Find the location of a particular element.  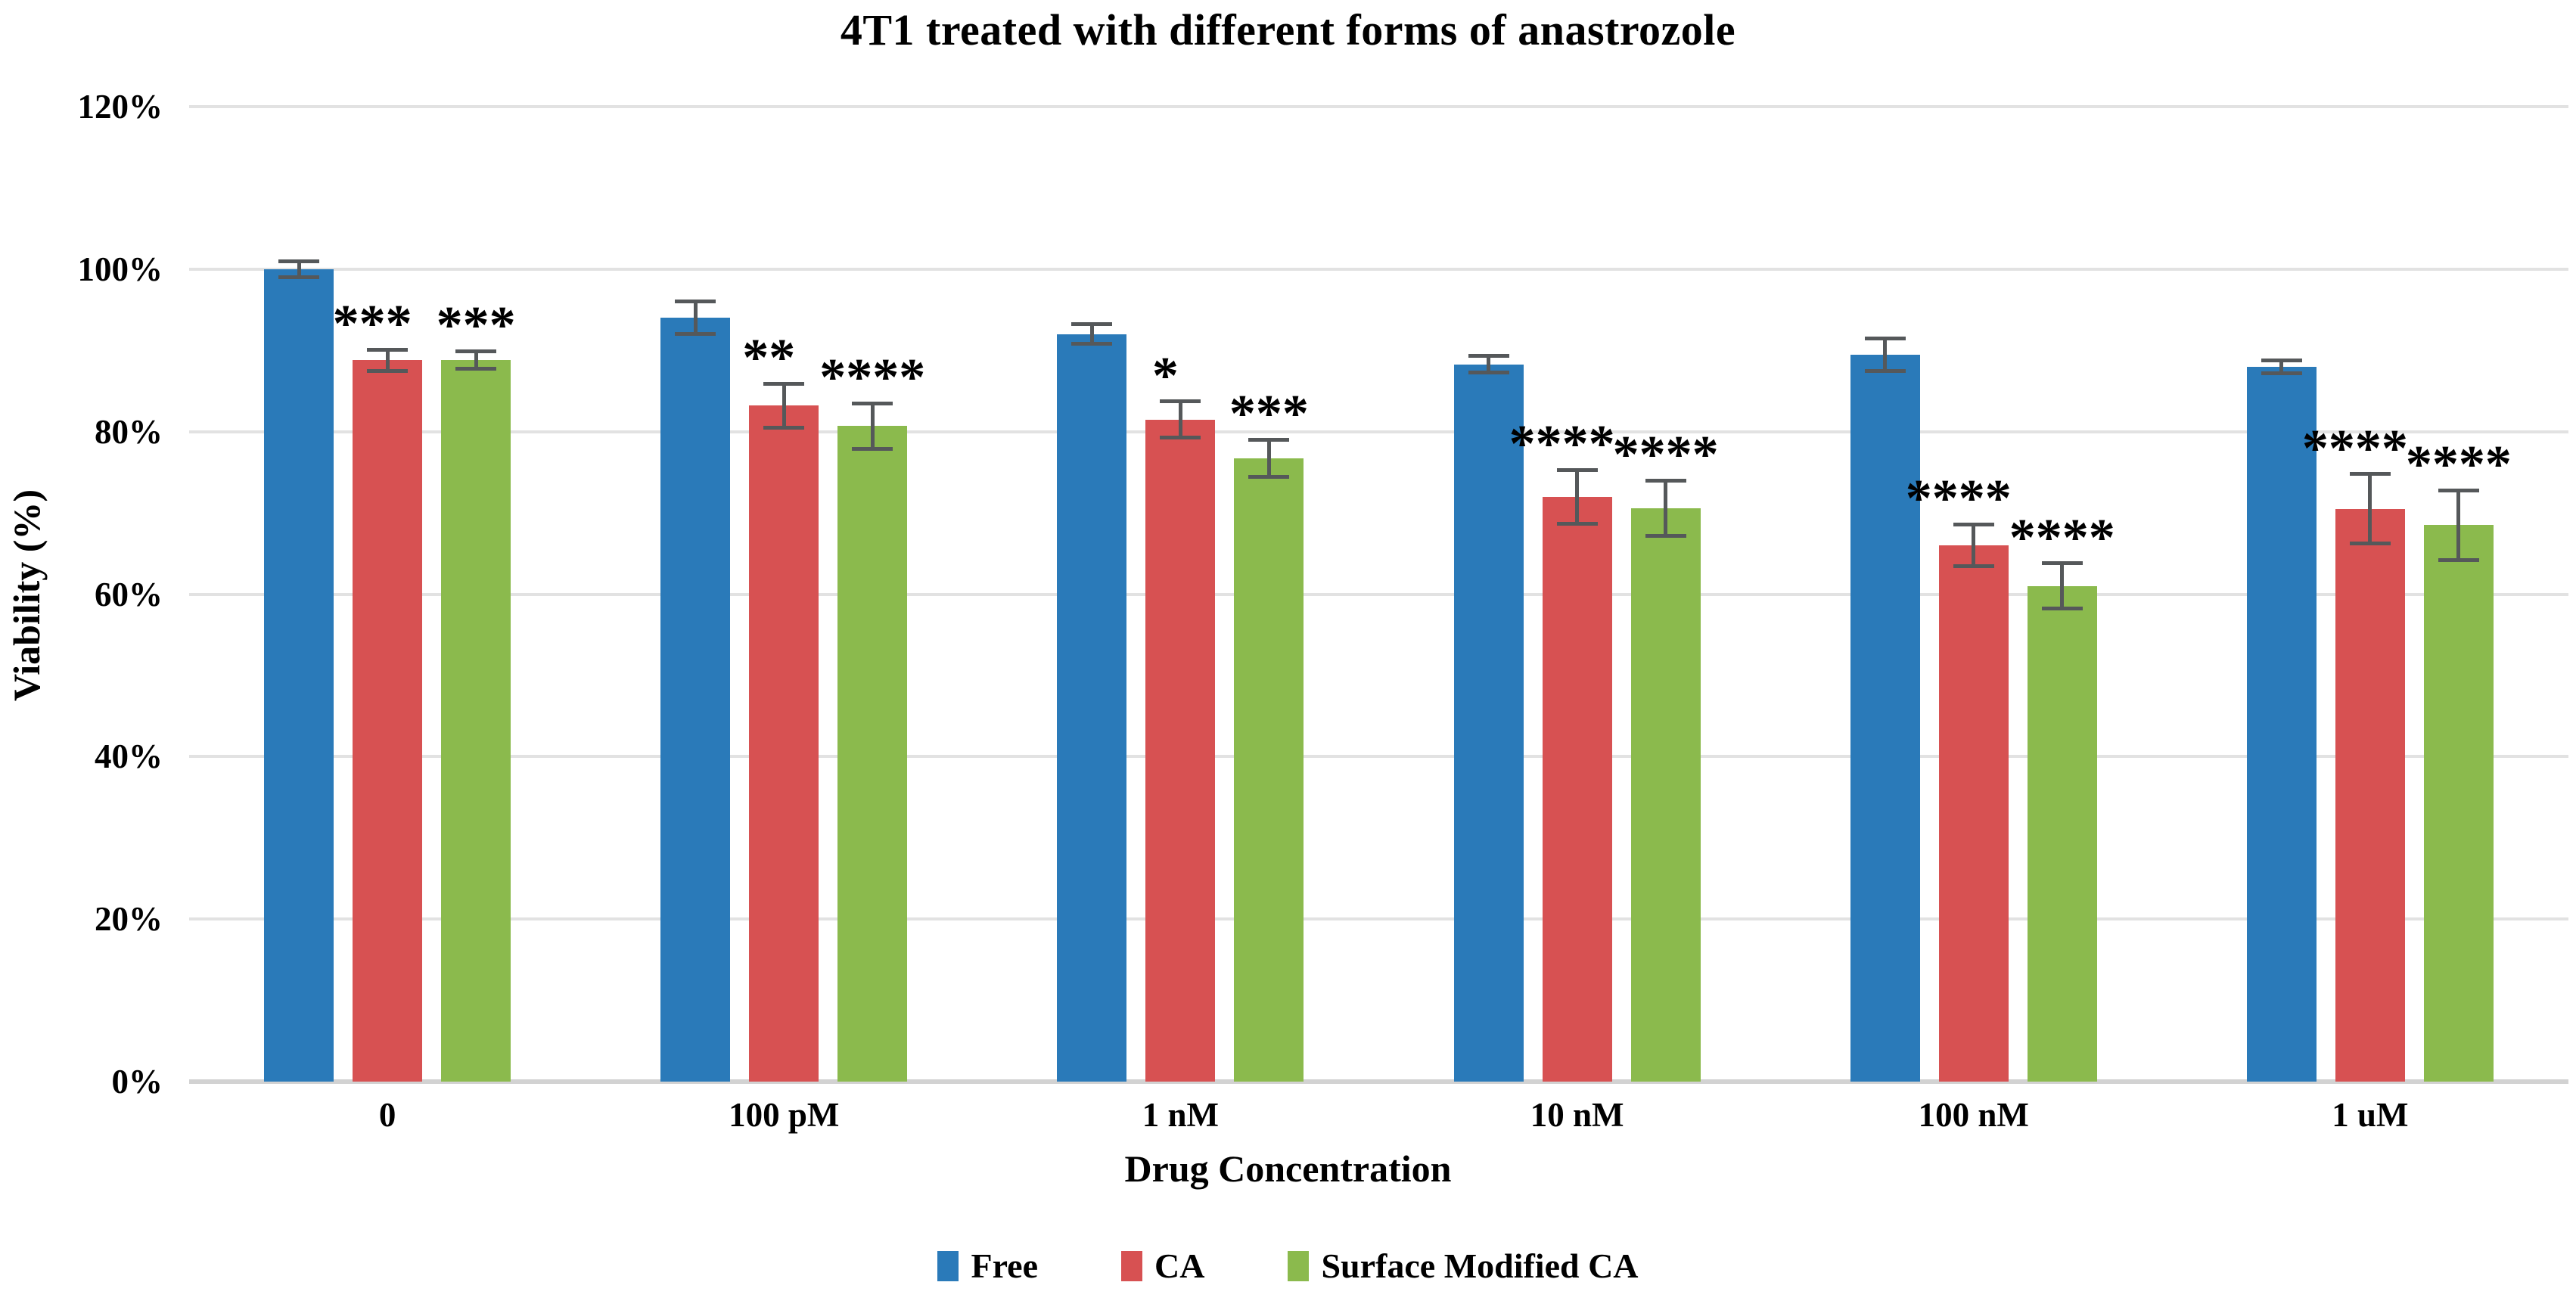

x-tick-label: 0 is located at coordinates (387, 1115).